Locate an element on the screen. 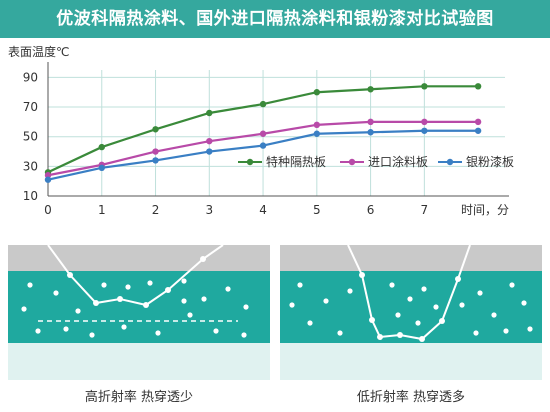  x-tick-label: 4 is located at coordinates (263, 210).